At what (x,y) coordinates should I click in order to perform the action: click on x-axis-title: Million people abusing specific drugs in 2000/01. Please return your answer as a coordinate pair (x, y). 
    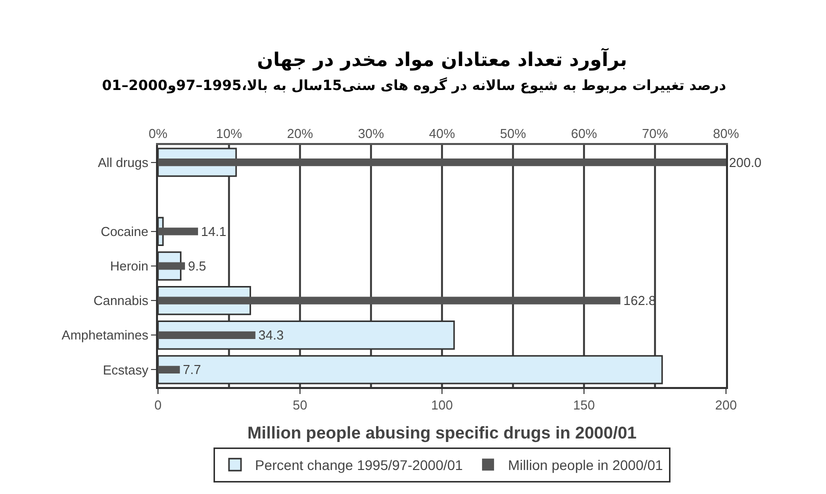
    Looking at the image, I should click on (442, 433).